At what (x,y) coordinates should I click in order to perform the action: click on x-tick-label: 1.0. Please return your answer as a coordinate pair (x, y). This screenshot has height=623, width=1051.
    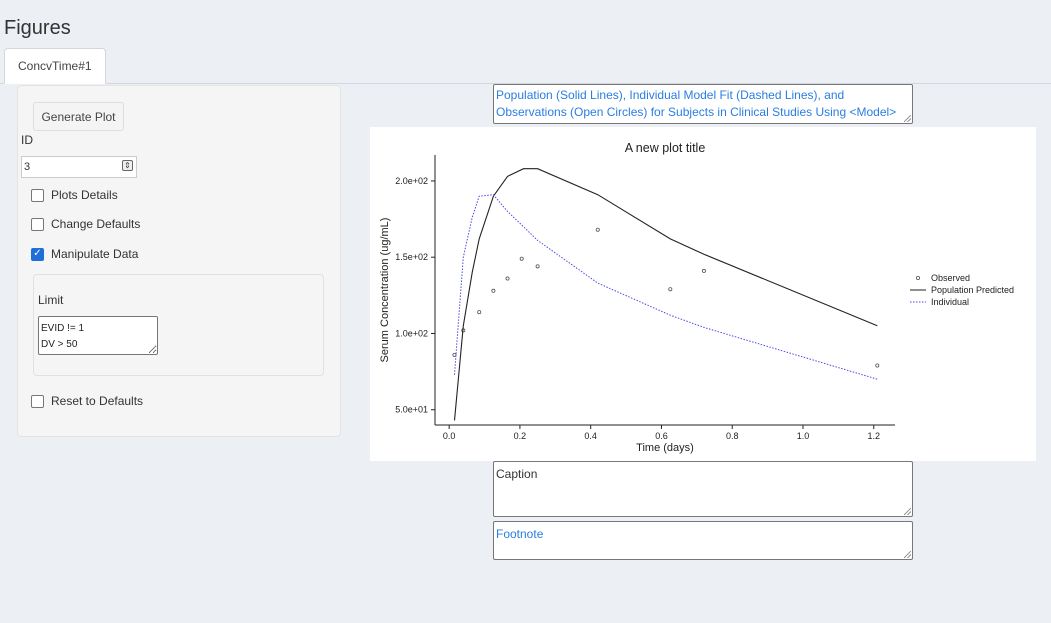
    Looking at the image, I should click on (803, 436).